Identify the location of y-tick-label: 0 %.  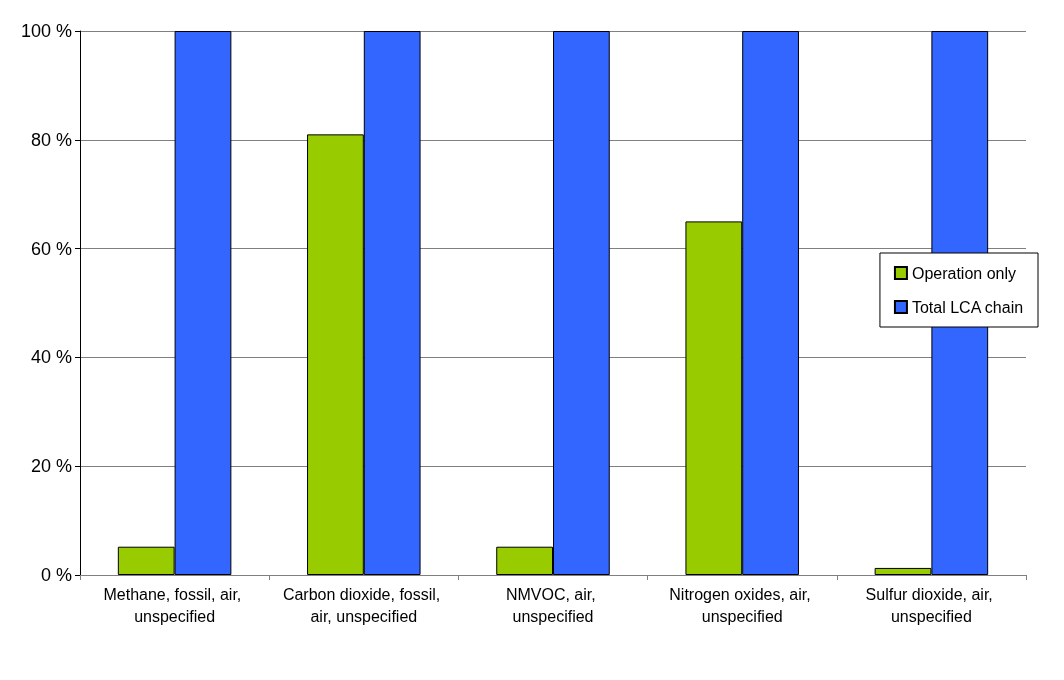
(56, 575).